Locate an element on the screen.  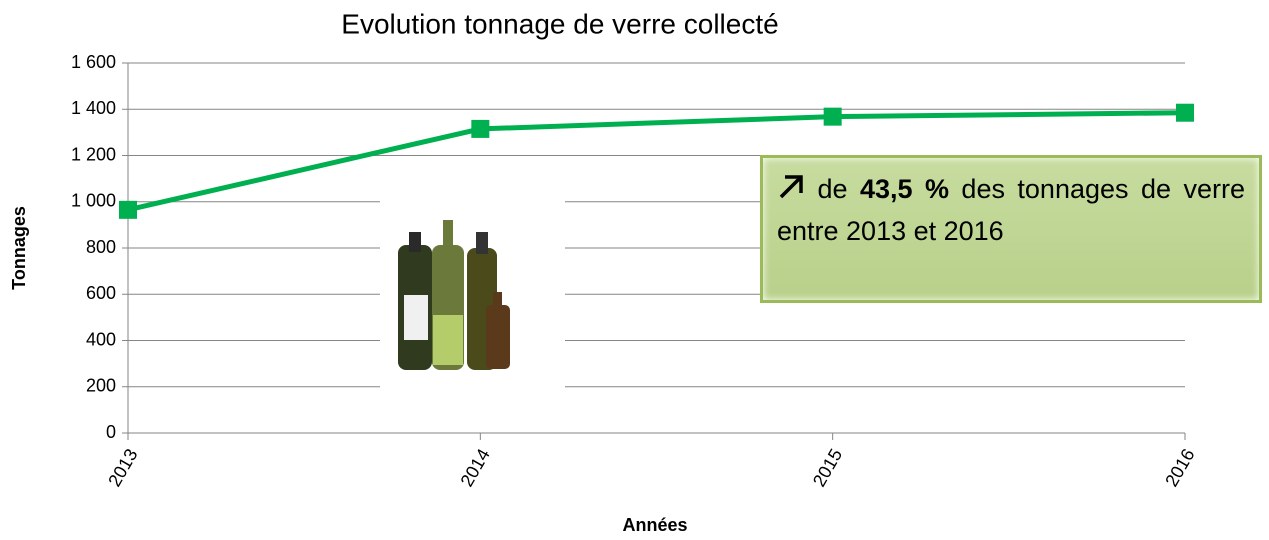
annotation-text: de is located at coordinates (832, 189).